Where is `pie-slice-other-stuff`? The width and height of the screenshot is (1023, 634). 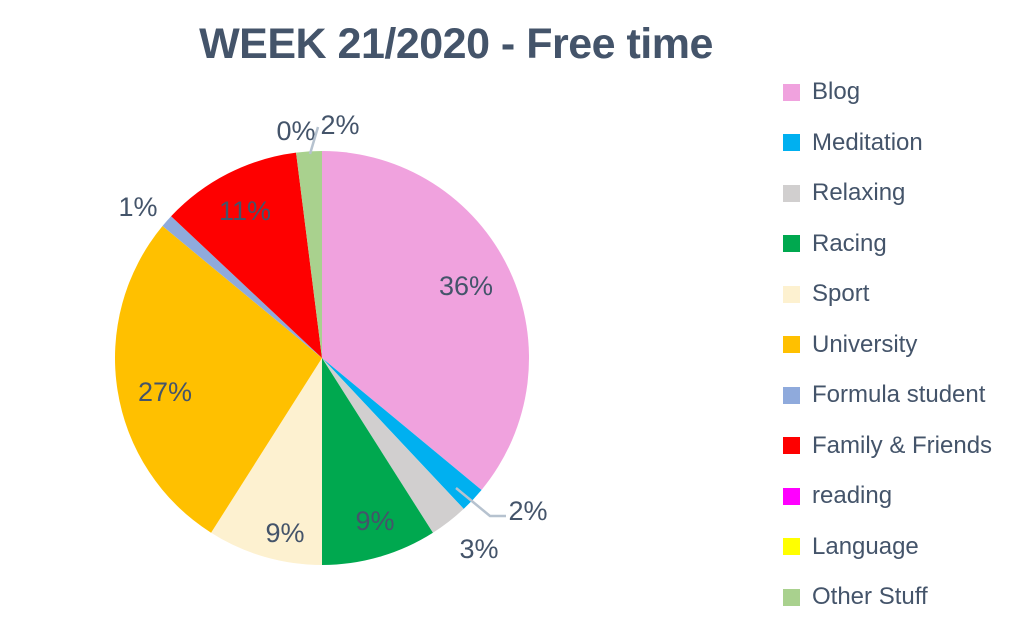 pie-slice-other-stuff is located at coordinates (309, 254).